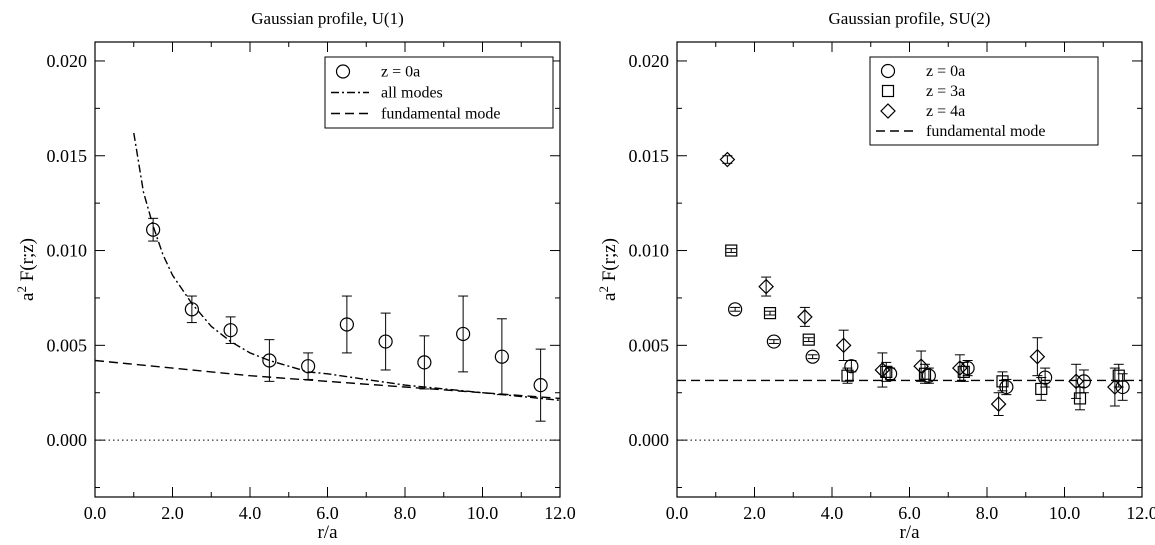 The image size is (1155, 545). I want to click on chart-title: Gaussian profile, U(1), so click(327, 18).